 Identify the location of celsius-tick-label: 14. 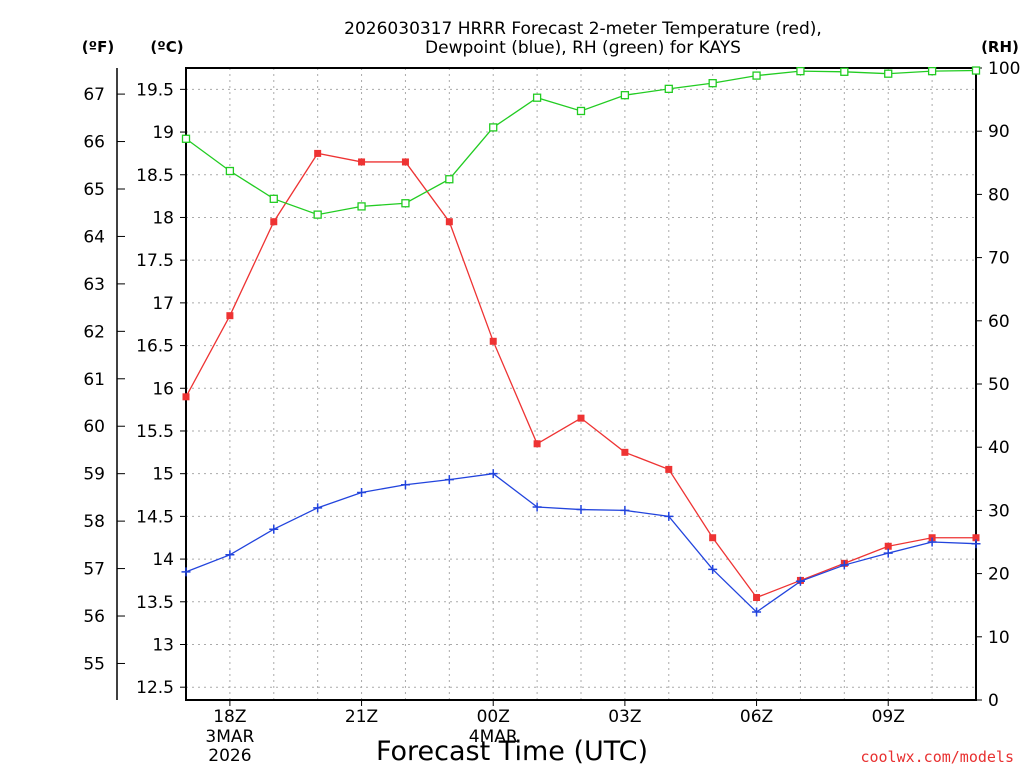
(163, 560).